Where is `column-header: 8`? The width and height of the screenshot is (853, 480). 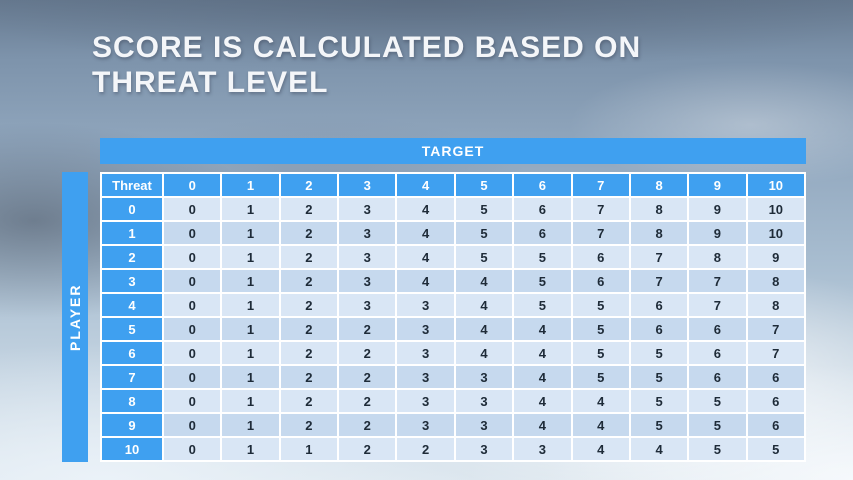 column-header: 8 is located at coordinates (659, 185).